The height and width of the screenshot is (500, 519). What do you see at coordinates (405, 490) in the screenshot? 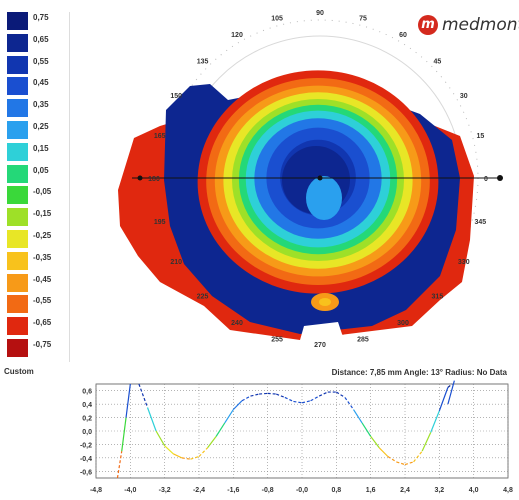
I see `x-tick-label: 2,4` at bounding box center [405, 490].